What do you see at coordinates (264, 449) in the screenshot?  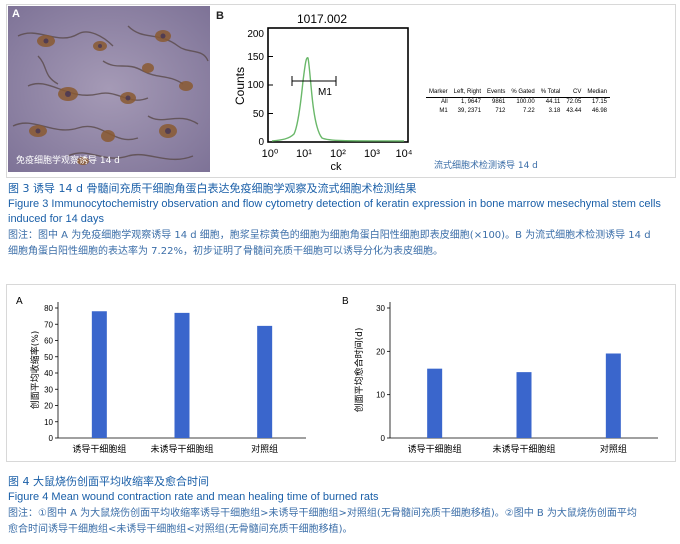 I see `chartA-category-label: 对照组` at bounding box center [264, 449].